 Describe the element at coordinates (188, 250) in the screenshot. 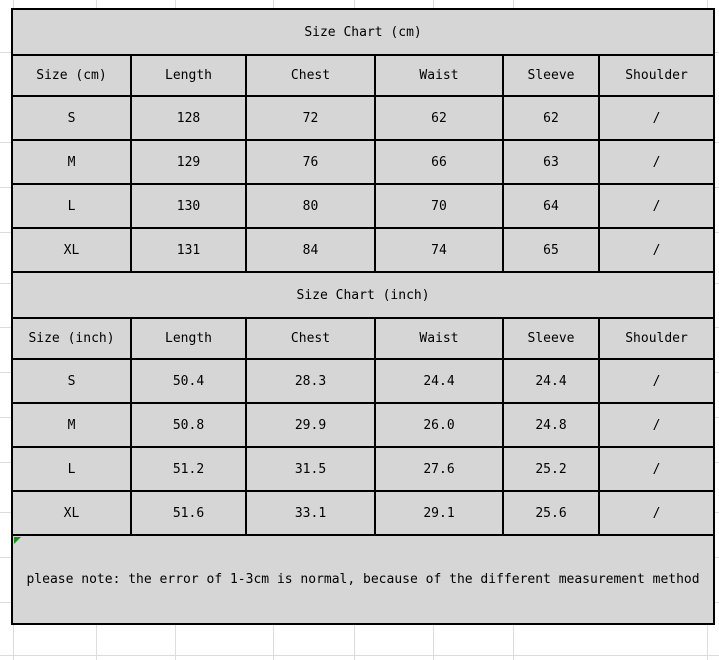

I see `data-cell: 131` at that location.